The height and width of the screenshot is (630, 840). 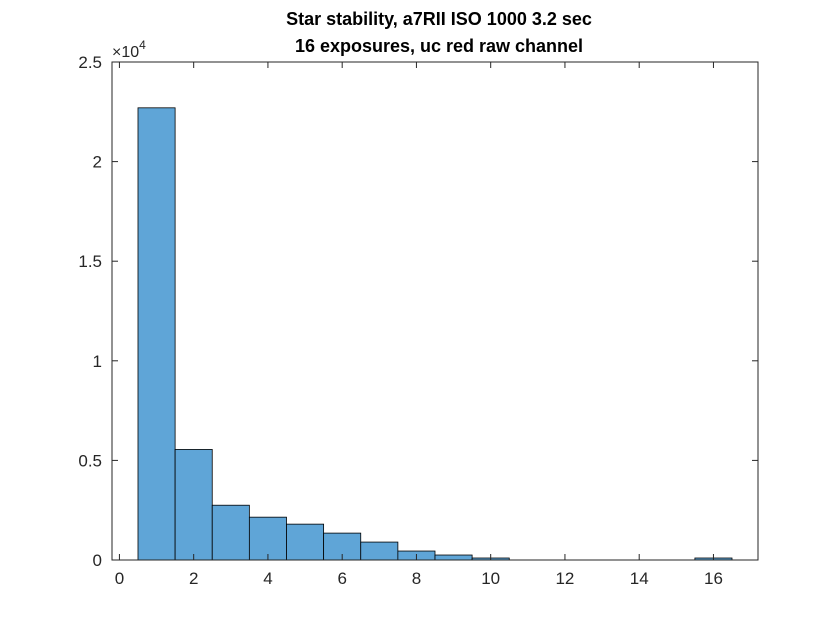 I want to click on x-tick-label: 0, so click(x=119, y=578).